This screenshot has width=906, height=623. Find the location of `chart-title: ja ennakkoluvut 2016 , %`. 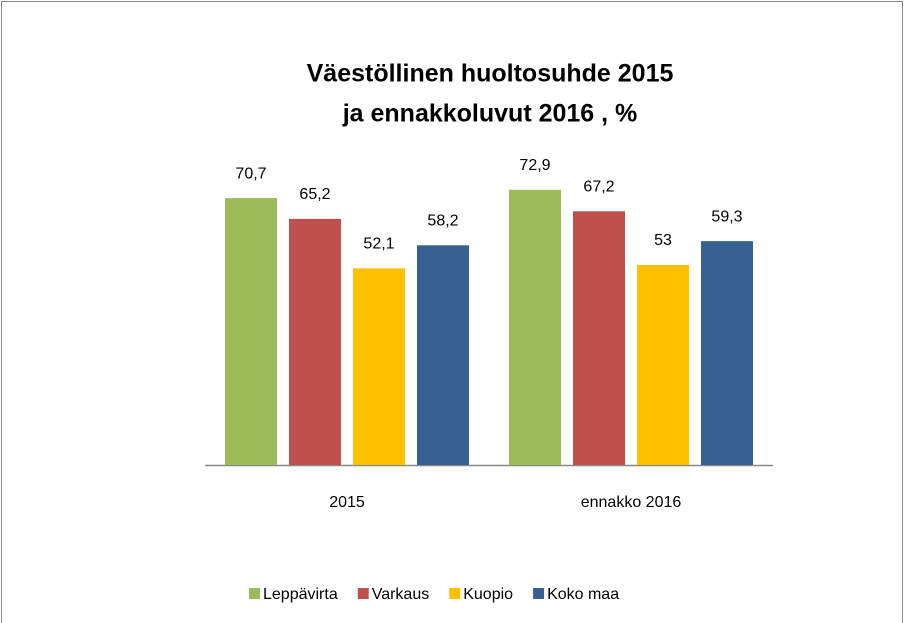

chart-title: ja ennakkoluvut 2016 , % is located at coordinates (490, 114).